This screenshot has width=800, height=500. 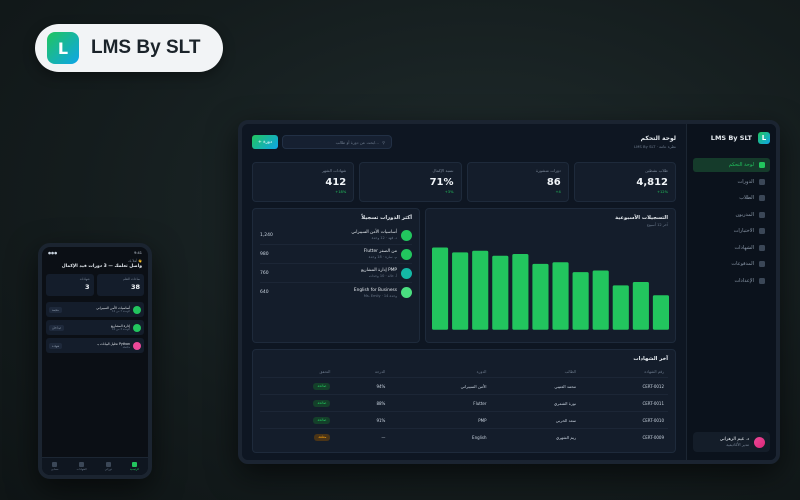 I want to click on sidebar-item-2: الطلاب, so click(x=731, y=198).